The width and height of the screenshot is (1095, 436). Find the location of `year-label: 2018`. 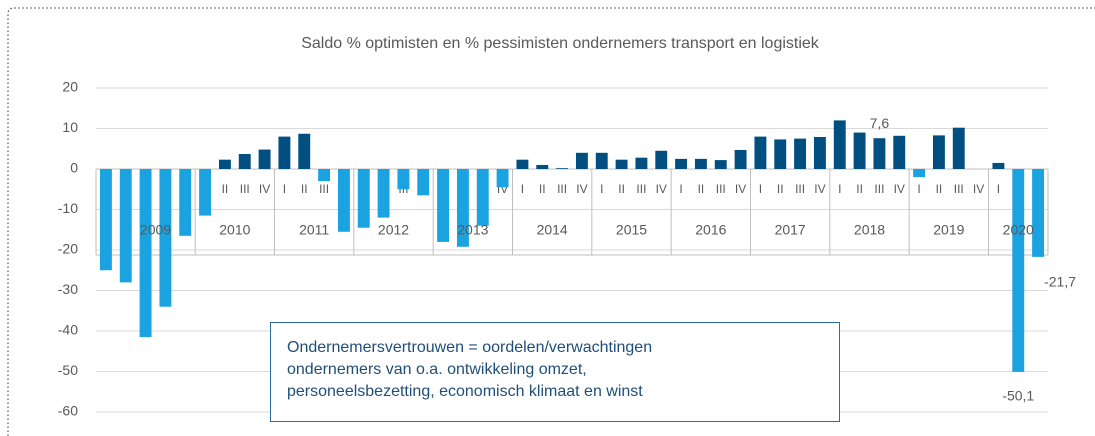

year-label: 2018 is located at coordinates (869, 230).